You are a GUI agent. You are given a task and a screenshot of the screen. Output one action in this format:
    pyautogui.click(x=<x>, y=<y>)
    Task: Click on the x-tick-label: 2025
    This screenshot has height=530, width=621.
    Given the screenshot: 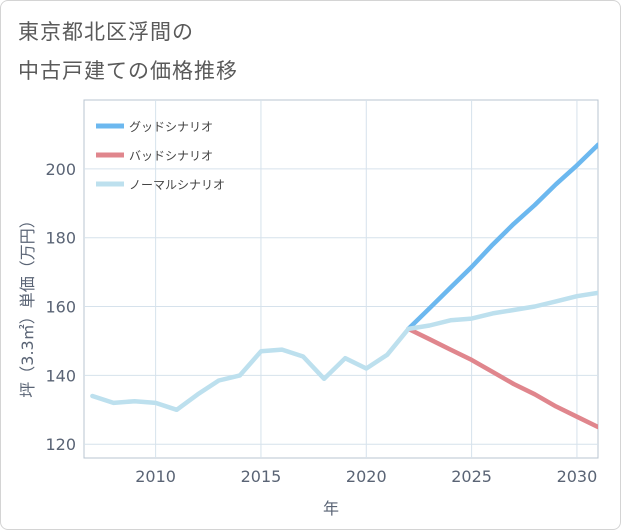 What is the action you would take?
    pyautogui.click(x=471, y=476)
    